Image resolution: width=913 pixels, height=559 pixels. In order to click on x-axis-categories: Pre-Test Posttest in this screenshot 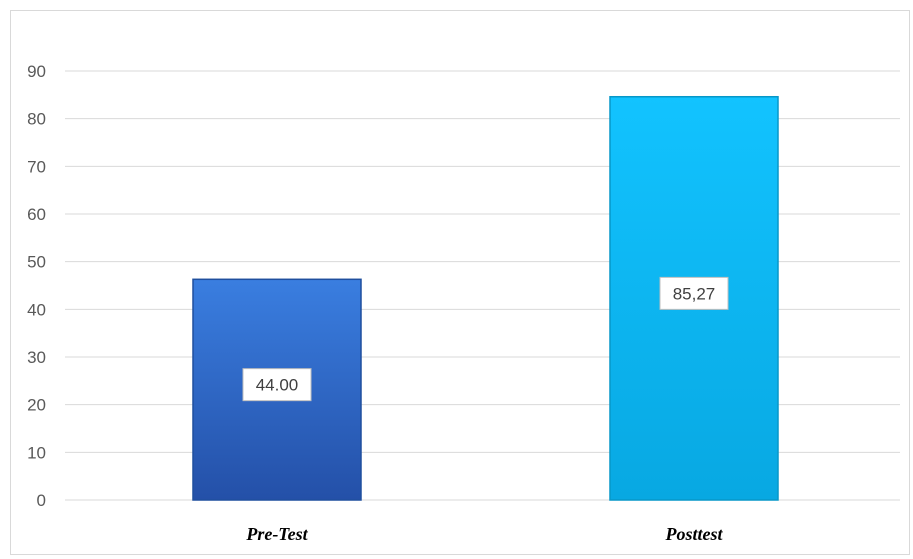, I will do `click(484, 534)`.